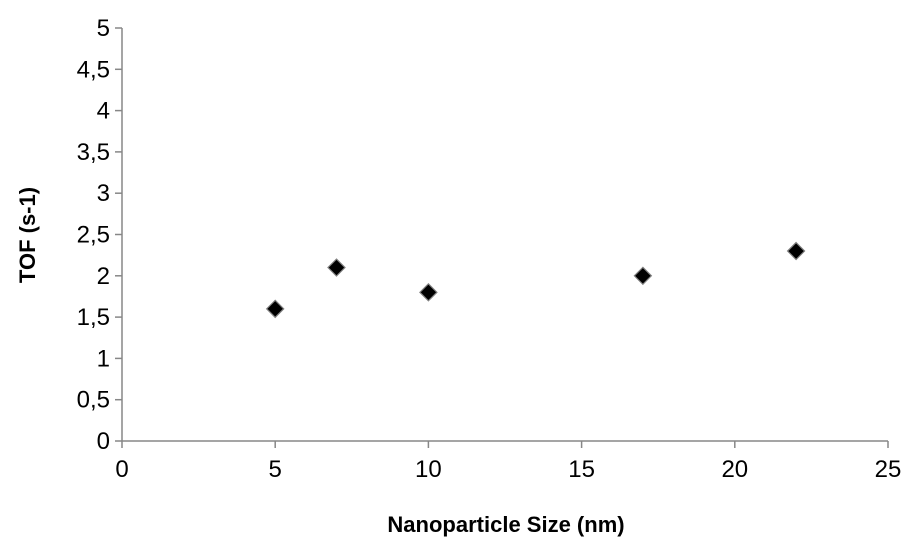  I want to click on y-tick-label: 5, so click(103, 28).